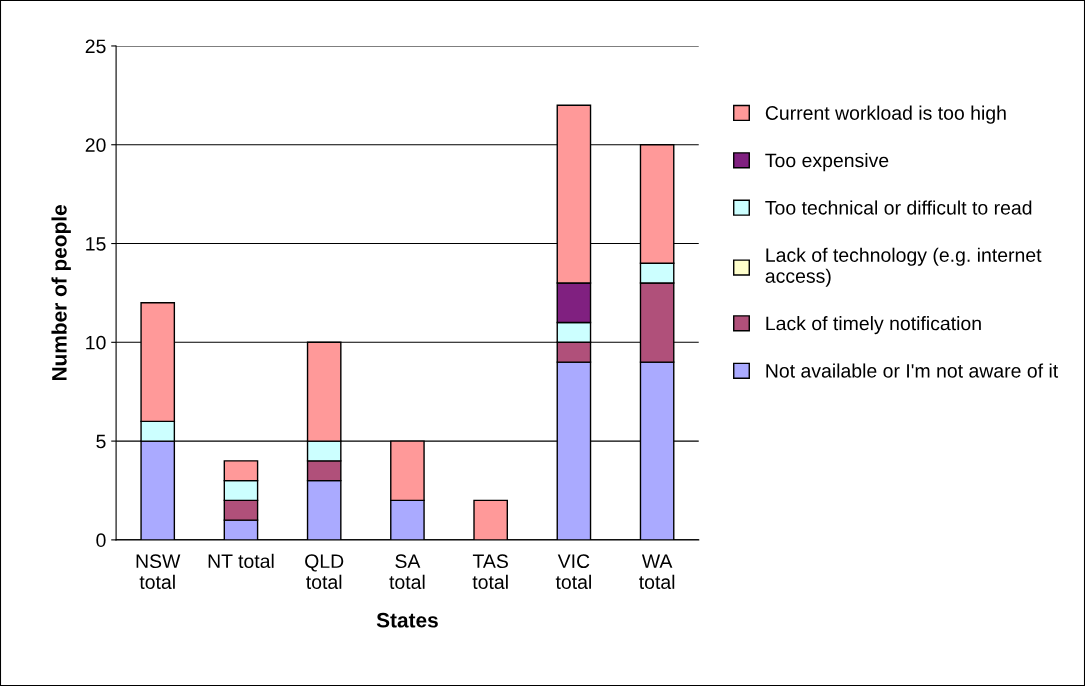 This screenshot has width=1085, height=686. What do you see at coordinates (96, 244) in the screenshot?
I see `y-tick-label: 15` at bounding box center [96, 244].